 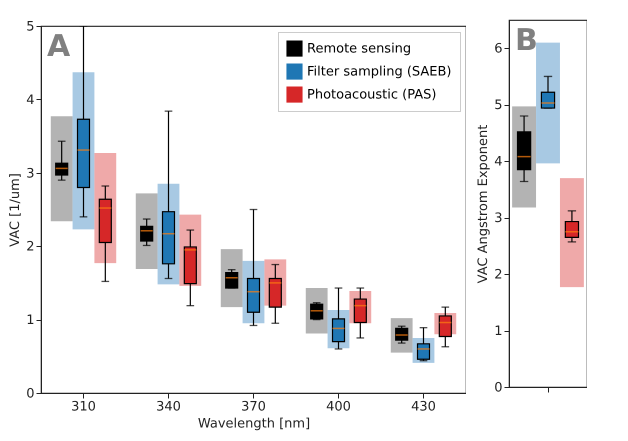 What do you see at coordinates (484, 204) in the screenshot?
I see `y-axis-title: VAC Angstrom Exponent` at bounding box center [484, 204].